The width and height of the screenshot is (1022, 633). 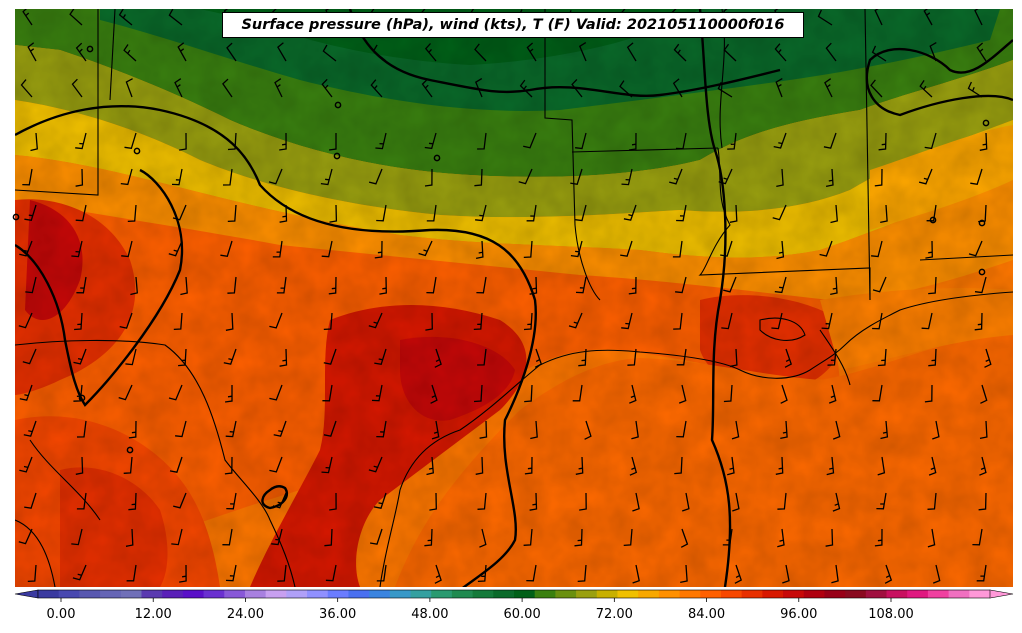 What do you see at coordinates (891, 614) in the screenshot?
I see `colorbar-tick-label: 108.00` at bounding box center [891, 614].